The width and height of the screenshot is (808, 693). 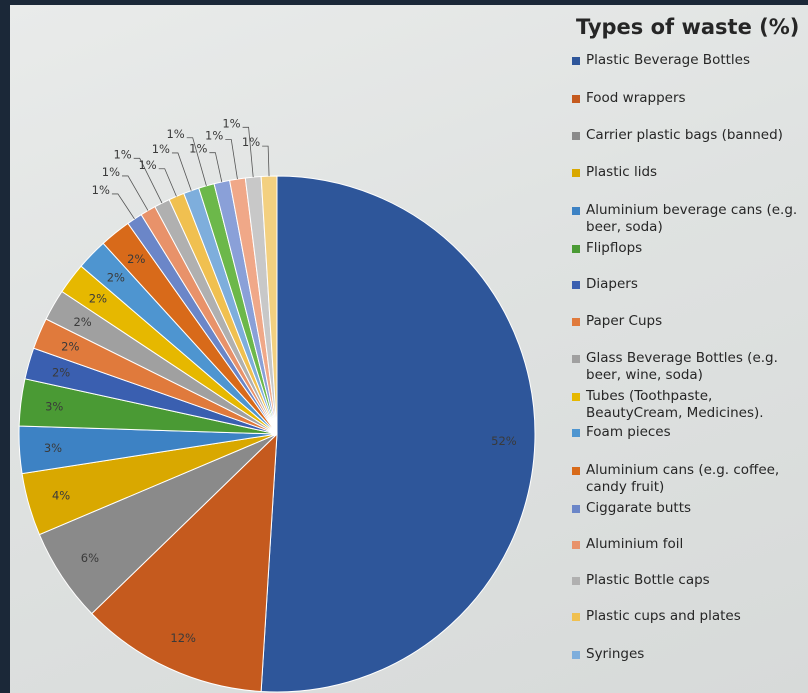 What do you see at coordinates (622, 172) in the screenshot?
I see `legend-label: Plastic lids` at bounding box center [622, 172].